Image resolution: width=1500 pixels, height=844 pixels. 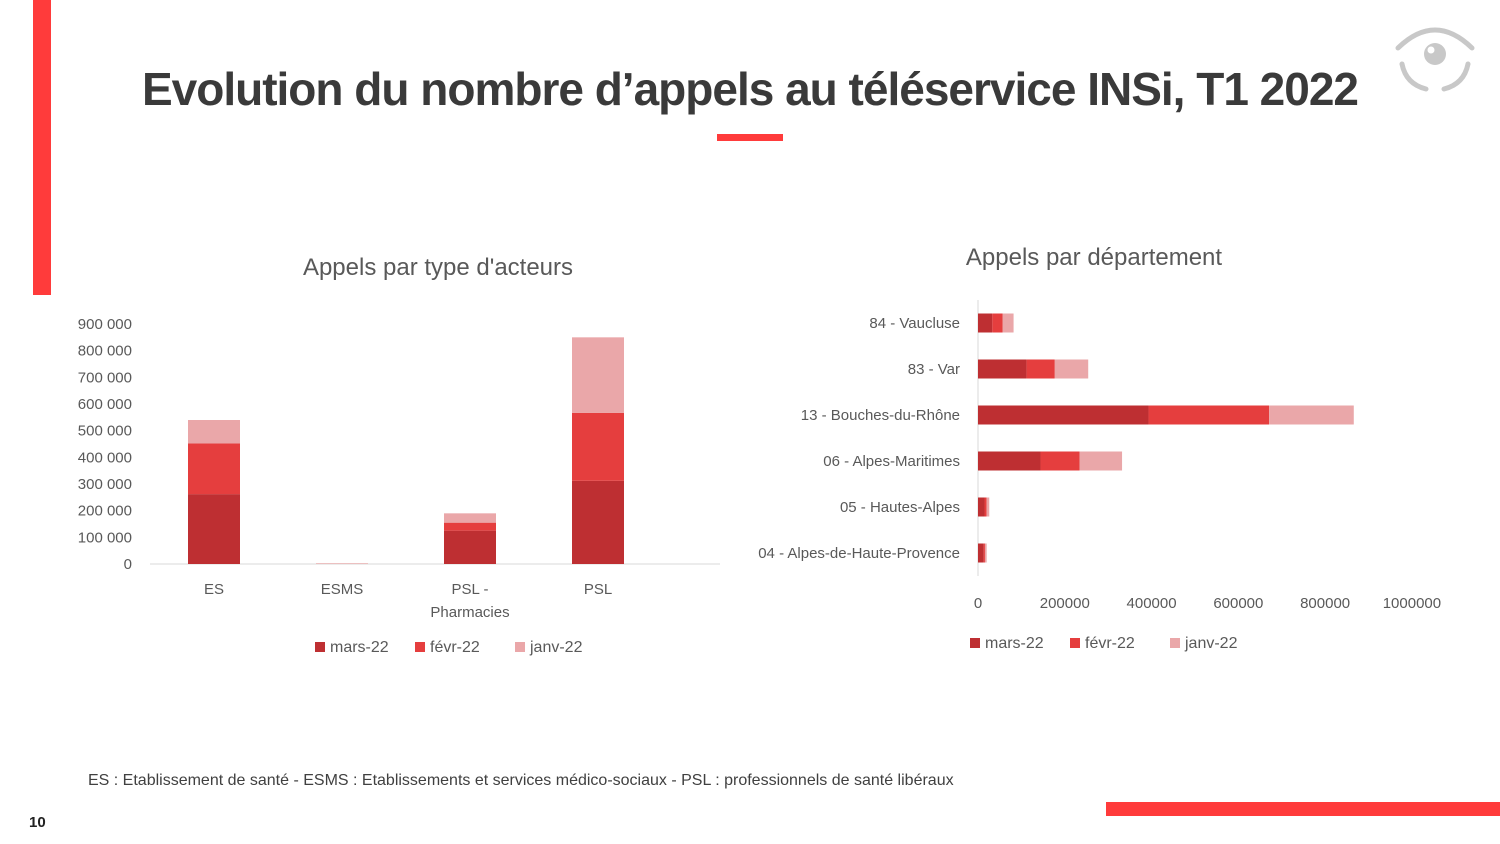 I want to click on bar-mars-22-psl, so click(x=598, y=522).